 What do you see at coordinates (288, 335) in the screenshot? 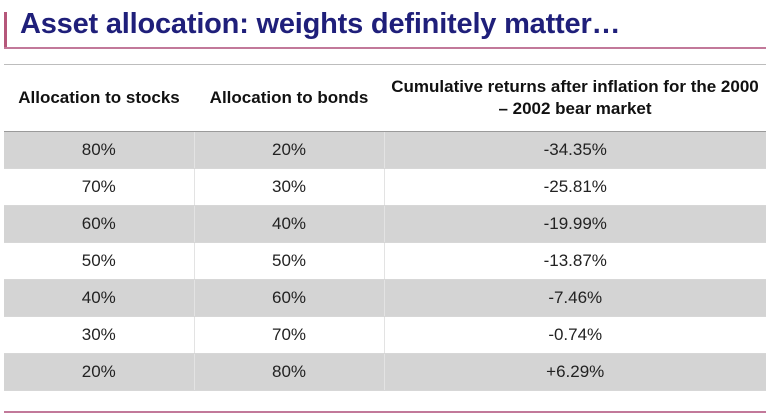
I see `cell-bonds: 70%` at bounding box center [288, 335].